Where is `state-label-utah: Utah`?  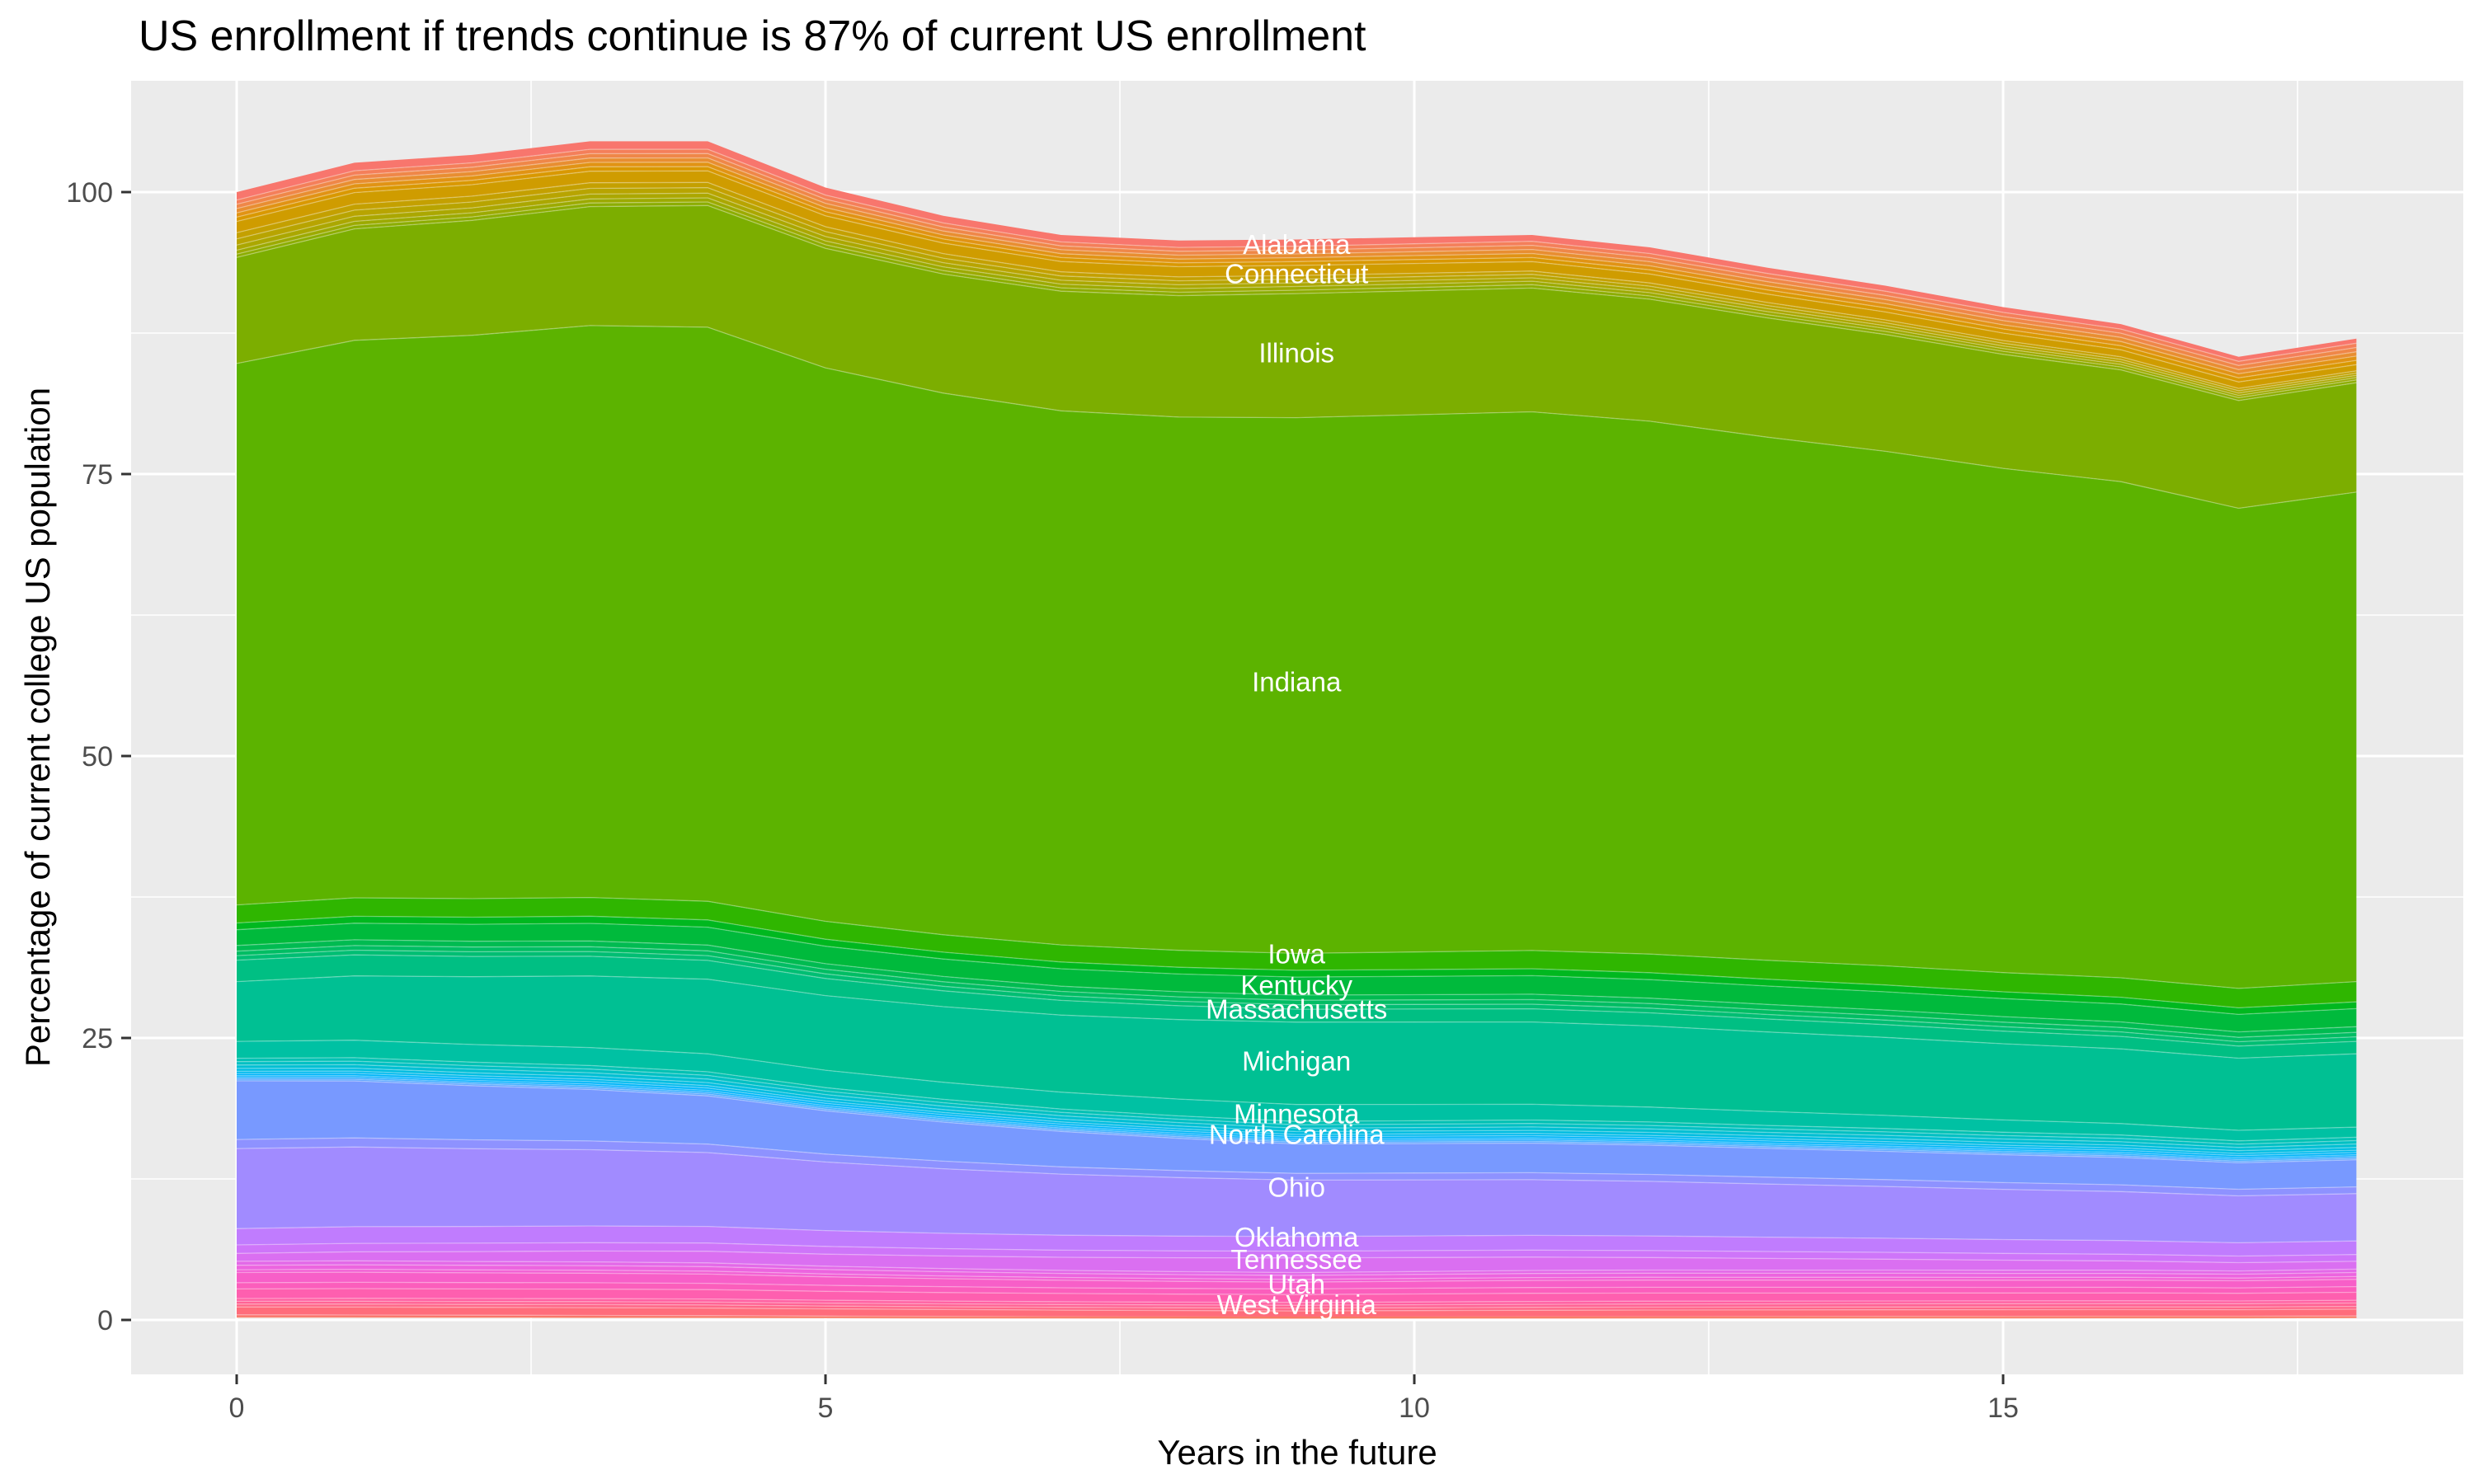 state-label-utah: Utah is located at coordinates (1296, 1284).